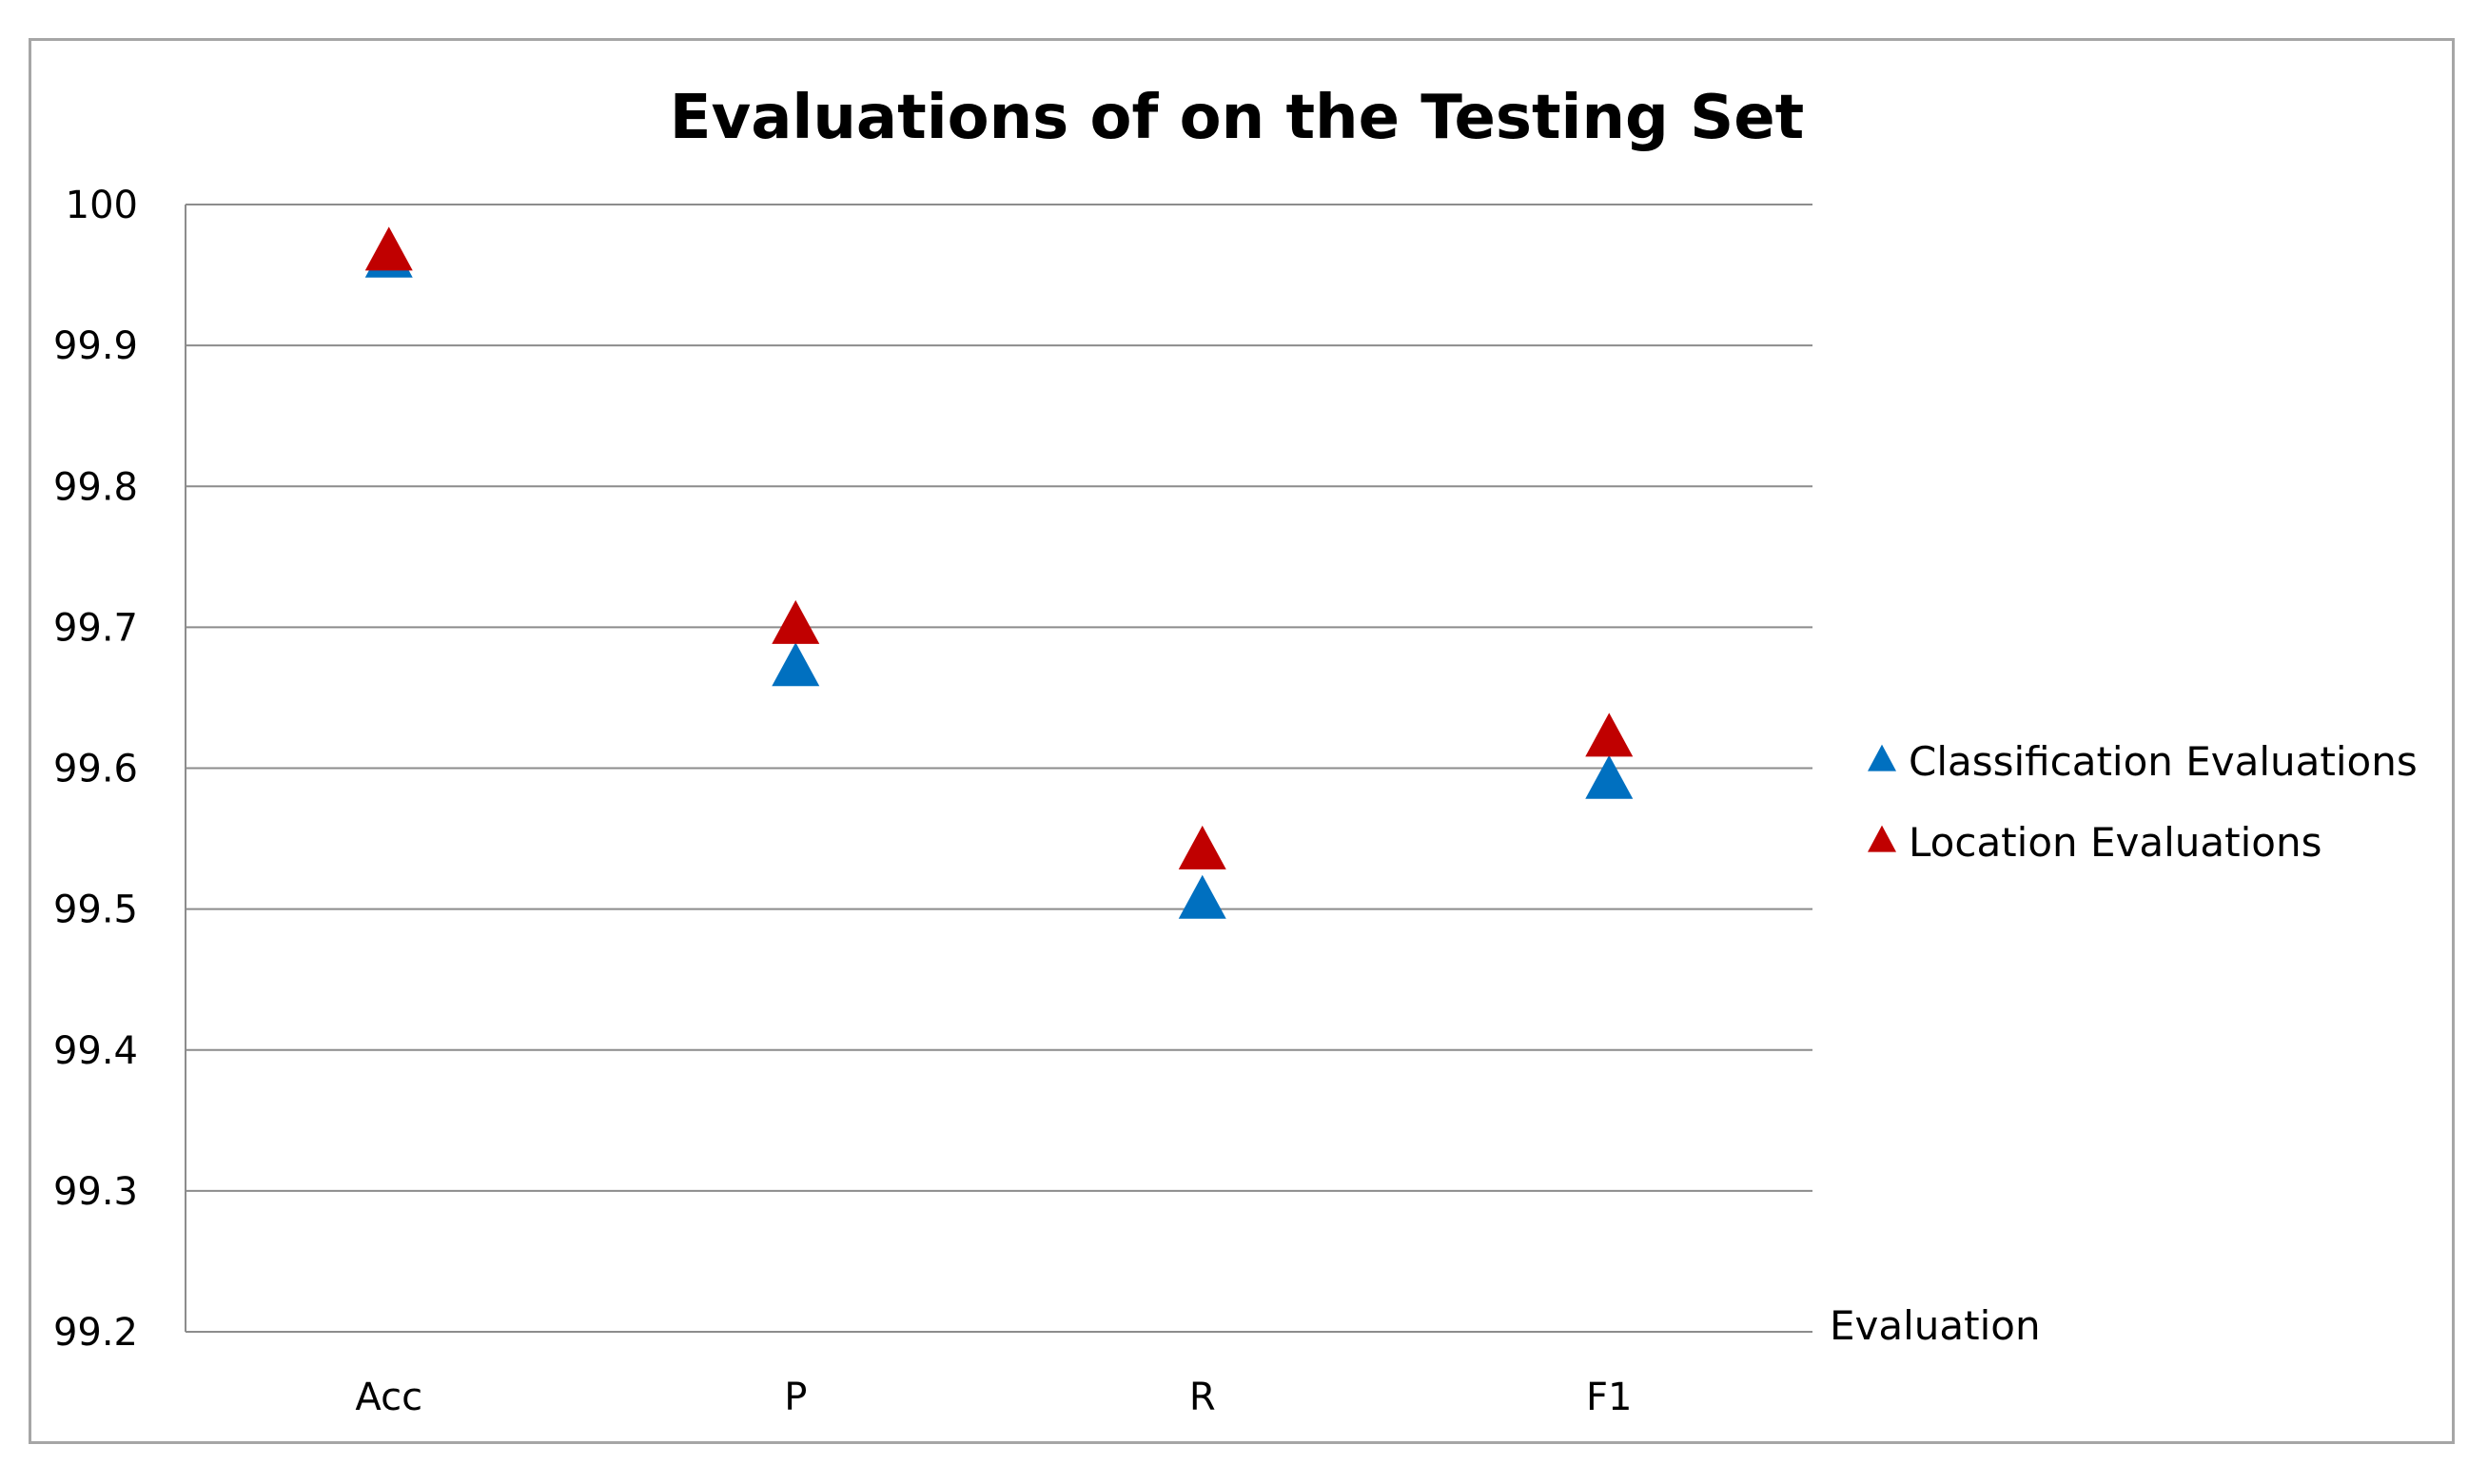 The image size is (2488, 1484). Describe the element at coordinates (1882, 757) in the screenshot. I see `legend-marker-classification-evaluations` at that location.